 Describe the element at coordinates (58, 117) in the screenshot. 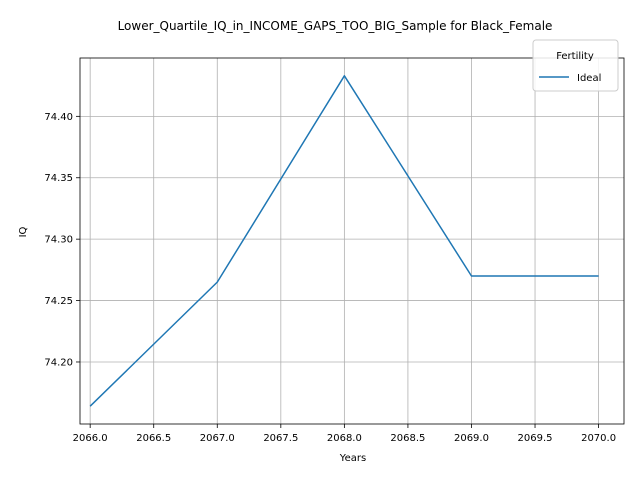

I see `y-tick-label: 74.40` at that location.